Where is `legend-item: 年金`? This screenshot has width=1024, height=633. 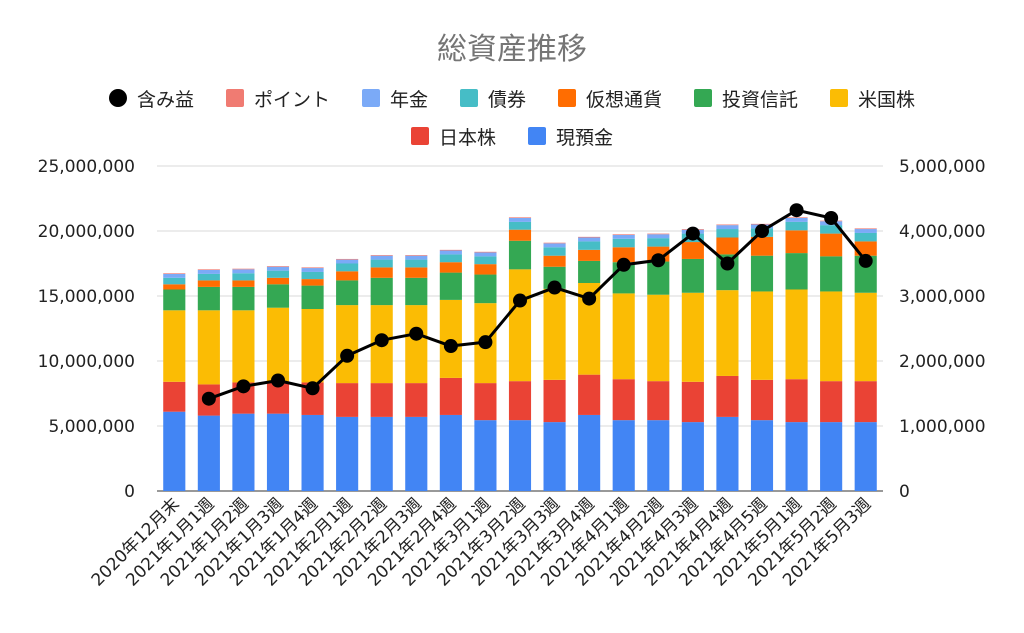
legend-item: 年金 is located at coordinates (394, 98).